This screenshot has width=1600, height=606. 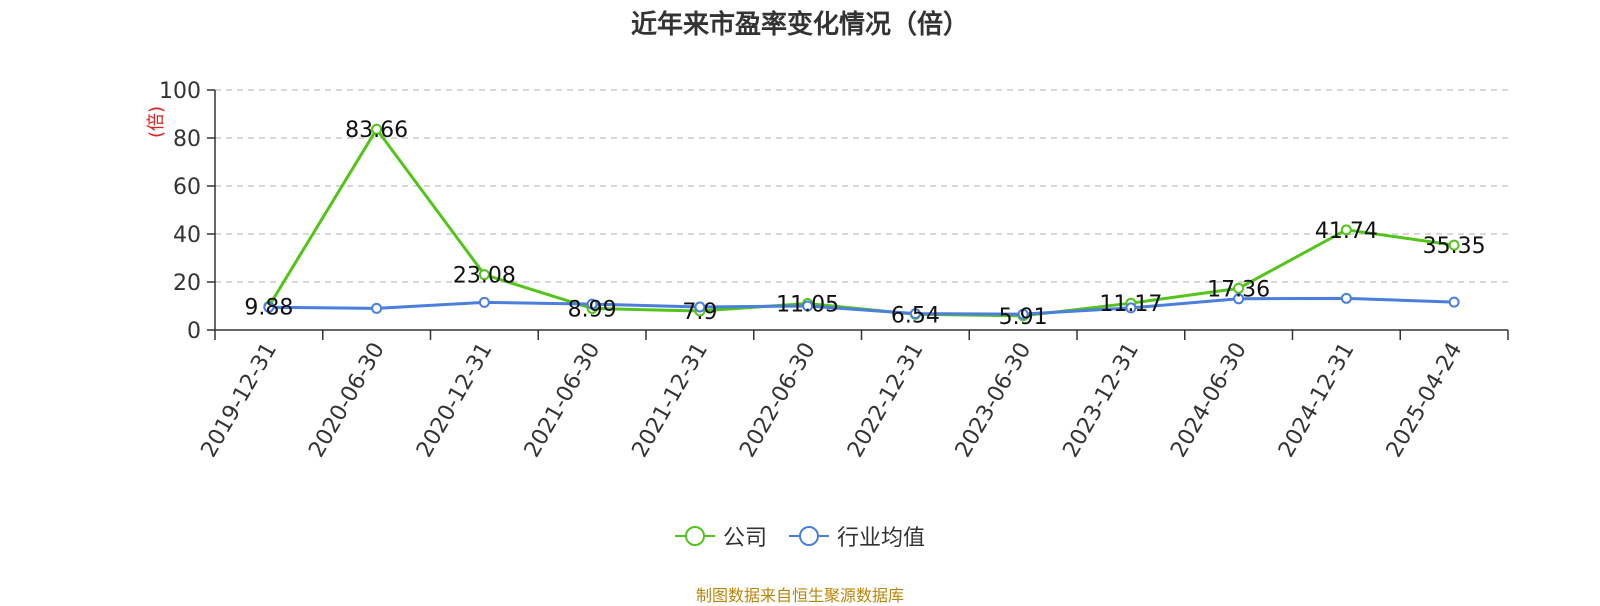 I want to click on x-tick-label: 2025-04-24, so click(x=1425, y=400).